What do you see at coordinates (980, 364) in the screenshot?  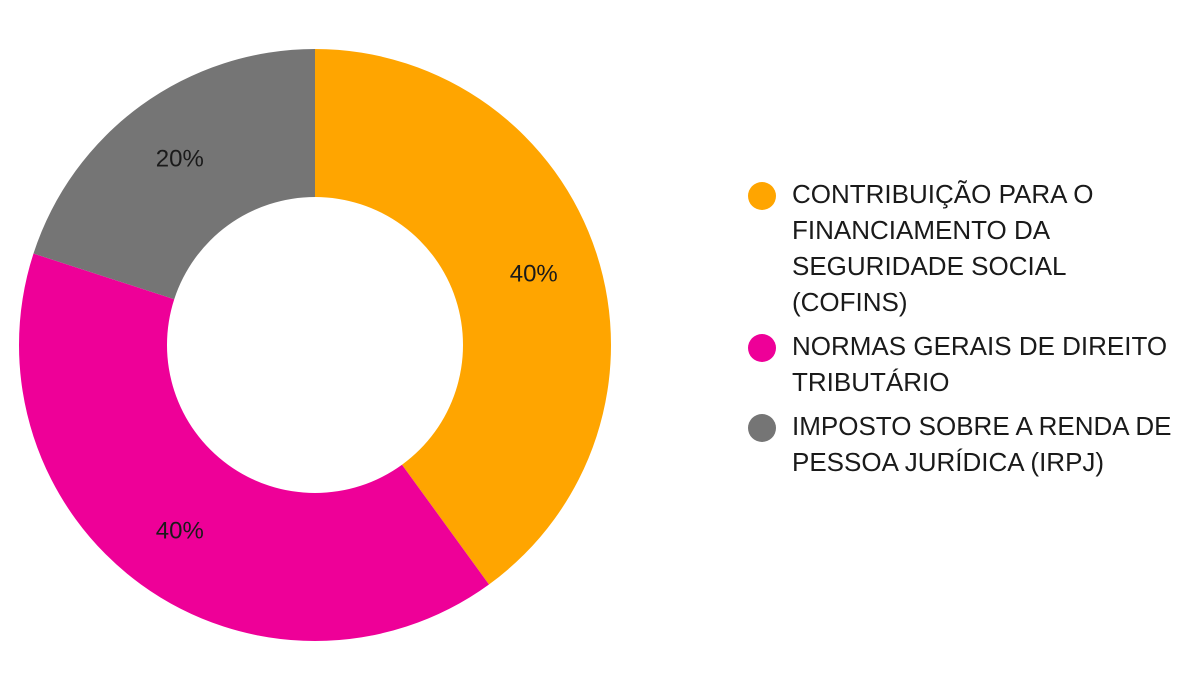 I see `legend-label-normas: NORMAS GERAIS DE DIREITO TRIBUTÁRIO` at bounding box center [980, 364].